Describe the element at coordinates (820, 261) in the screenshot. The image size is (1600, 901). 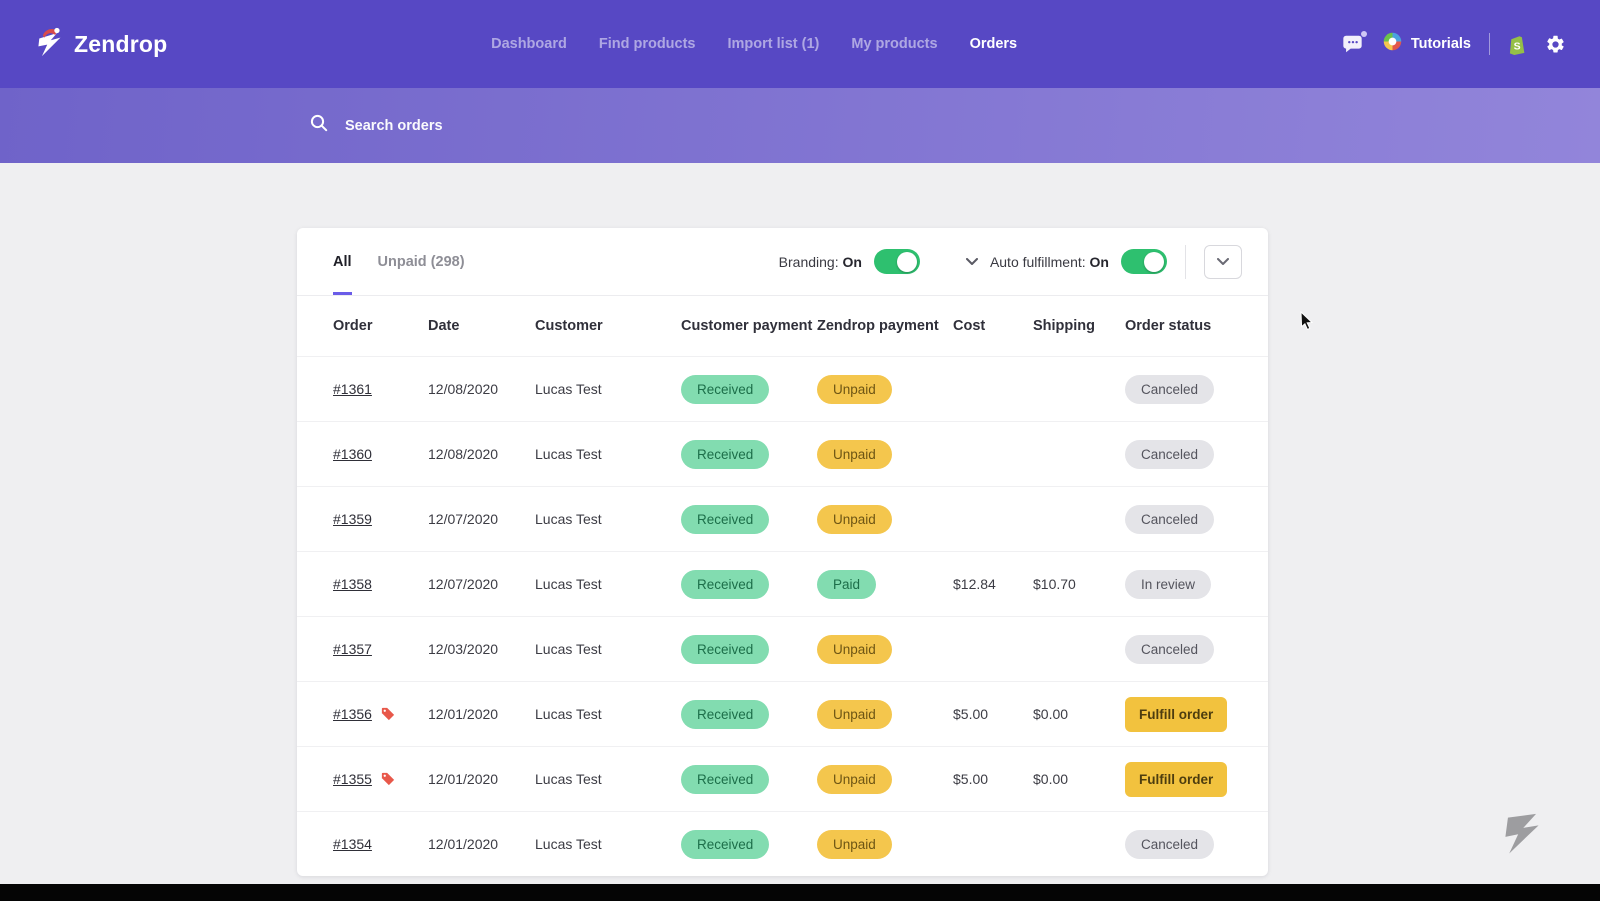
I see `branding-label: Branding: On` at that location.